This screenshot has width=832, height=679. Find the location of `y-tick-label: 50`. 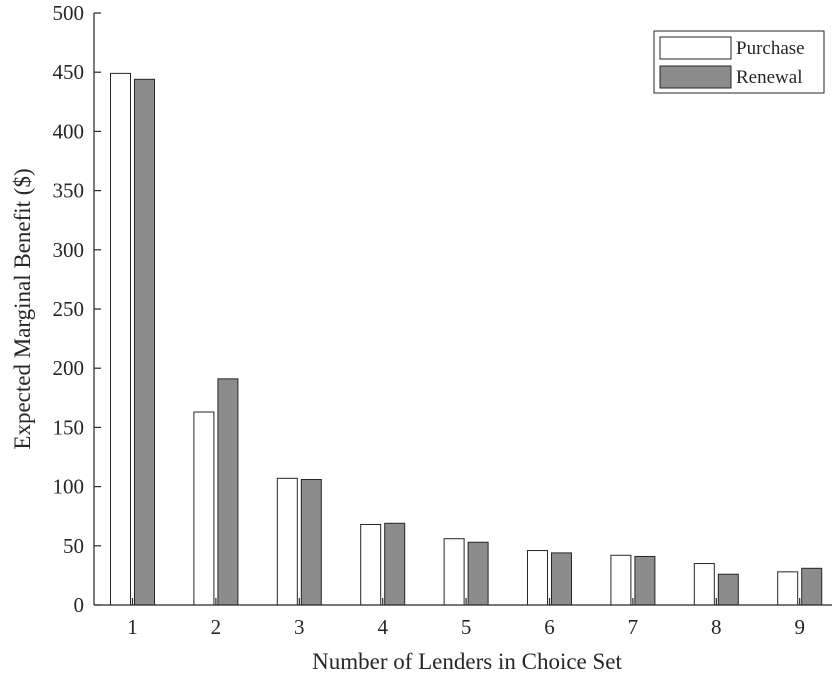

y-tick-label: 50 is located at coordinates (73, 546).